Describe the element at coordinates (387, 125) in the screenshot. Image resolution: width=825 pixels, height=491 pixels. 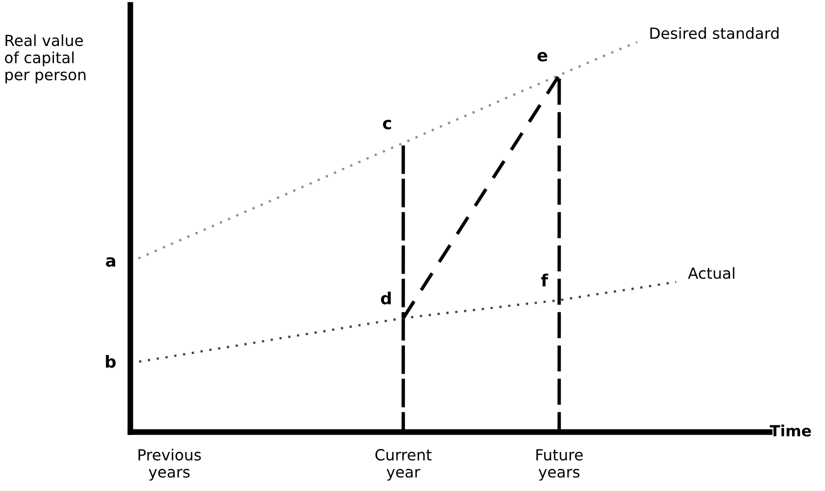
I see `annotation: c` at that location.